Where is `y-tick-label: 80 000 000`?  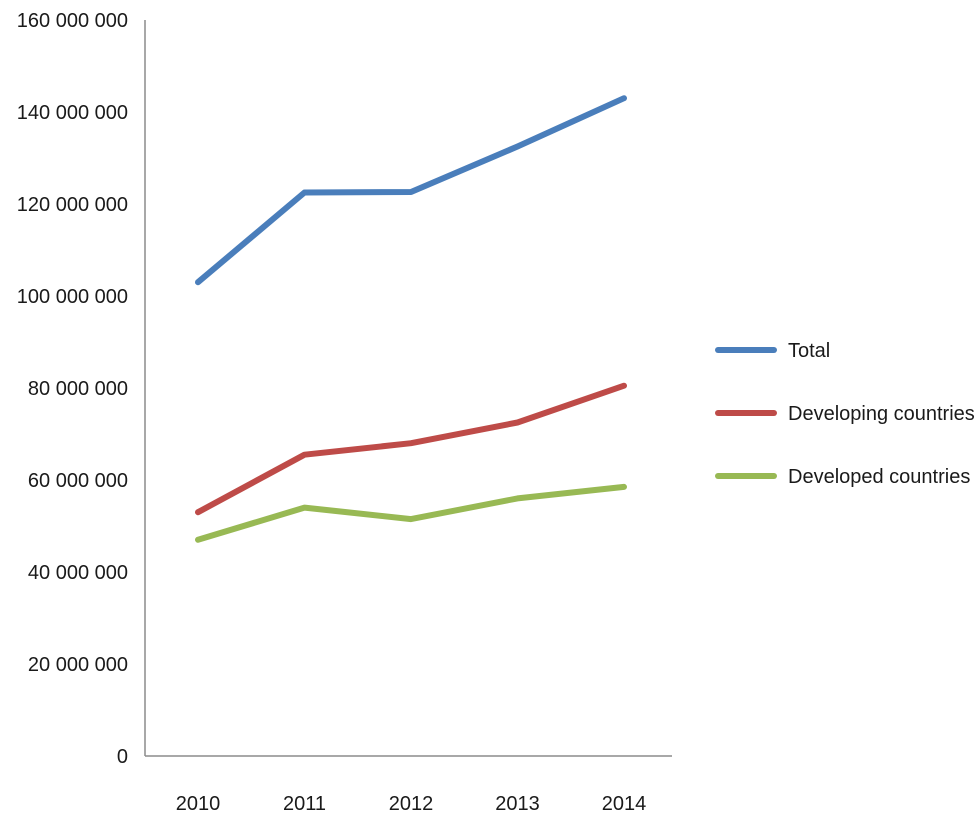 y-tick-label: 80 000 000 is located at coordinates (78, 389).